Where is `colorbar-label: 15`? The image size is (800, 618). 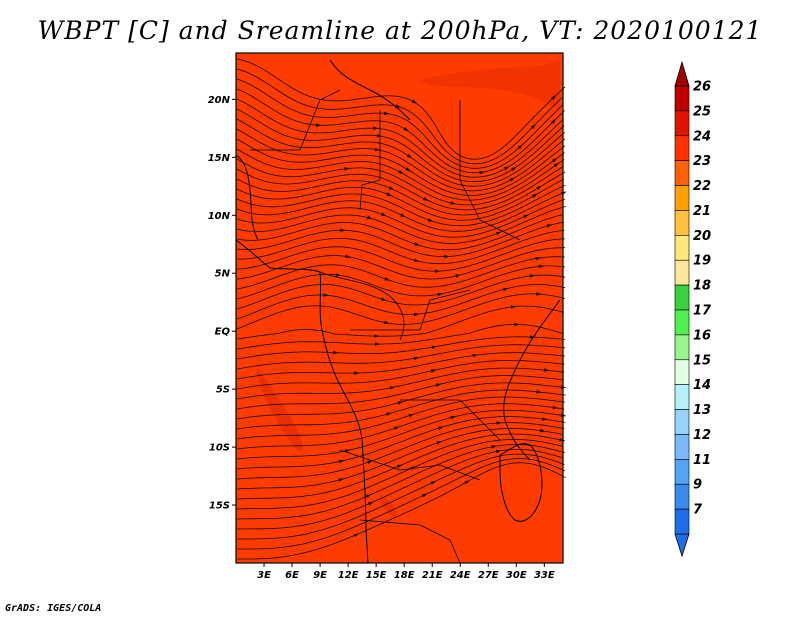 colorbar-label: 15 is located at coordinates (702, 360).